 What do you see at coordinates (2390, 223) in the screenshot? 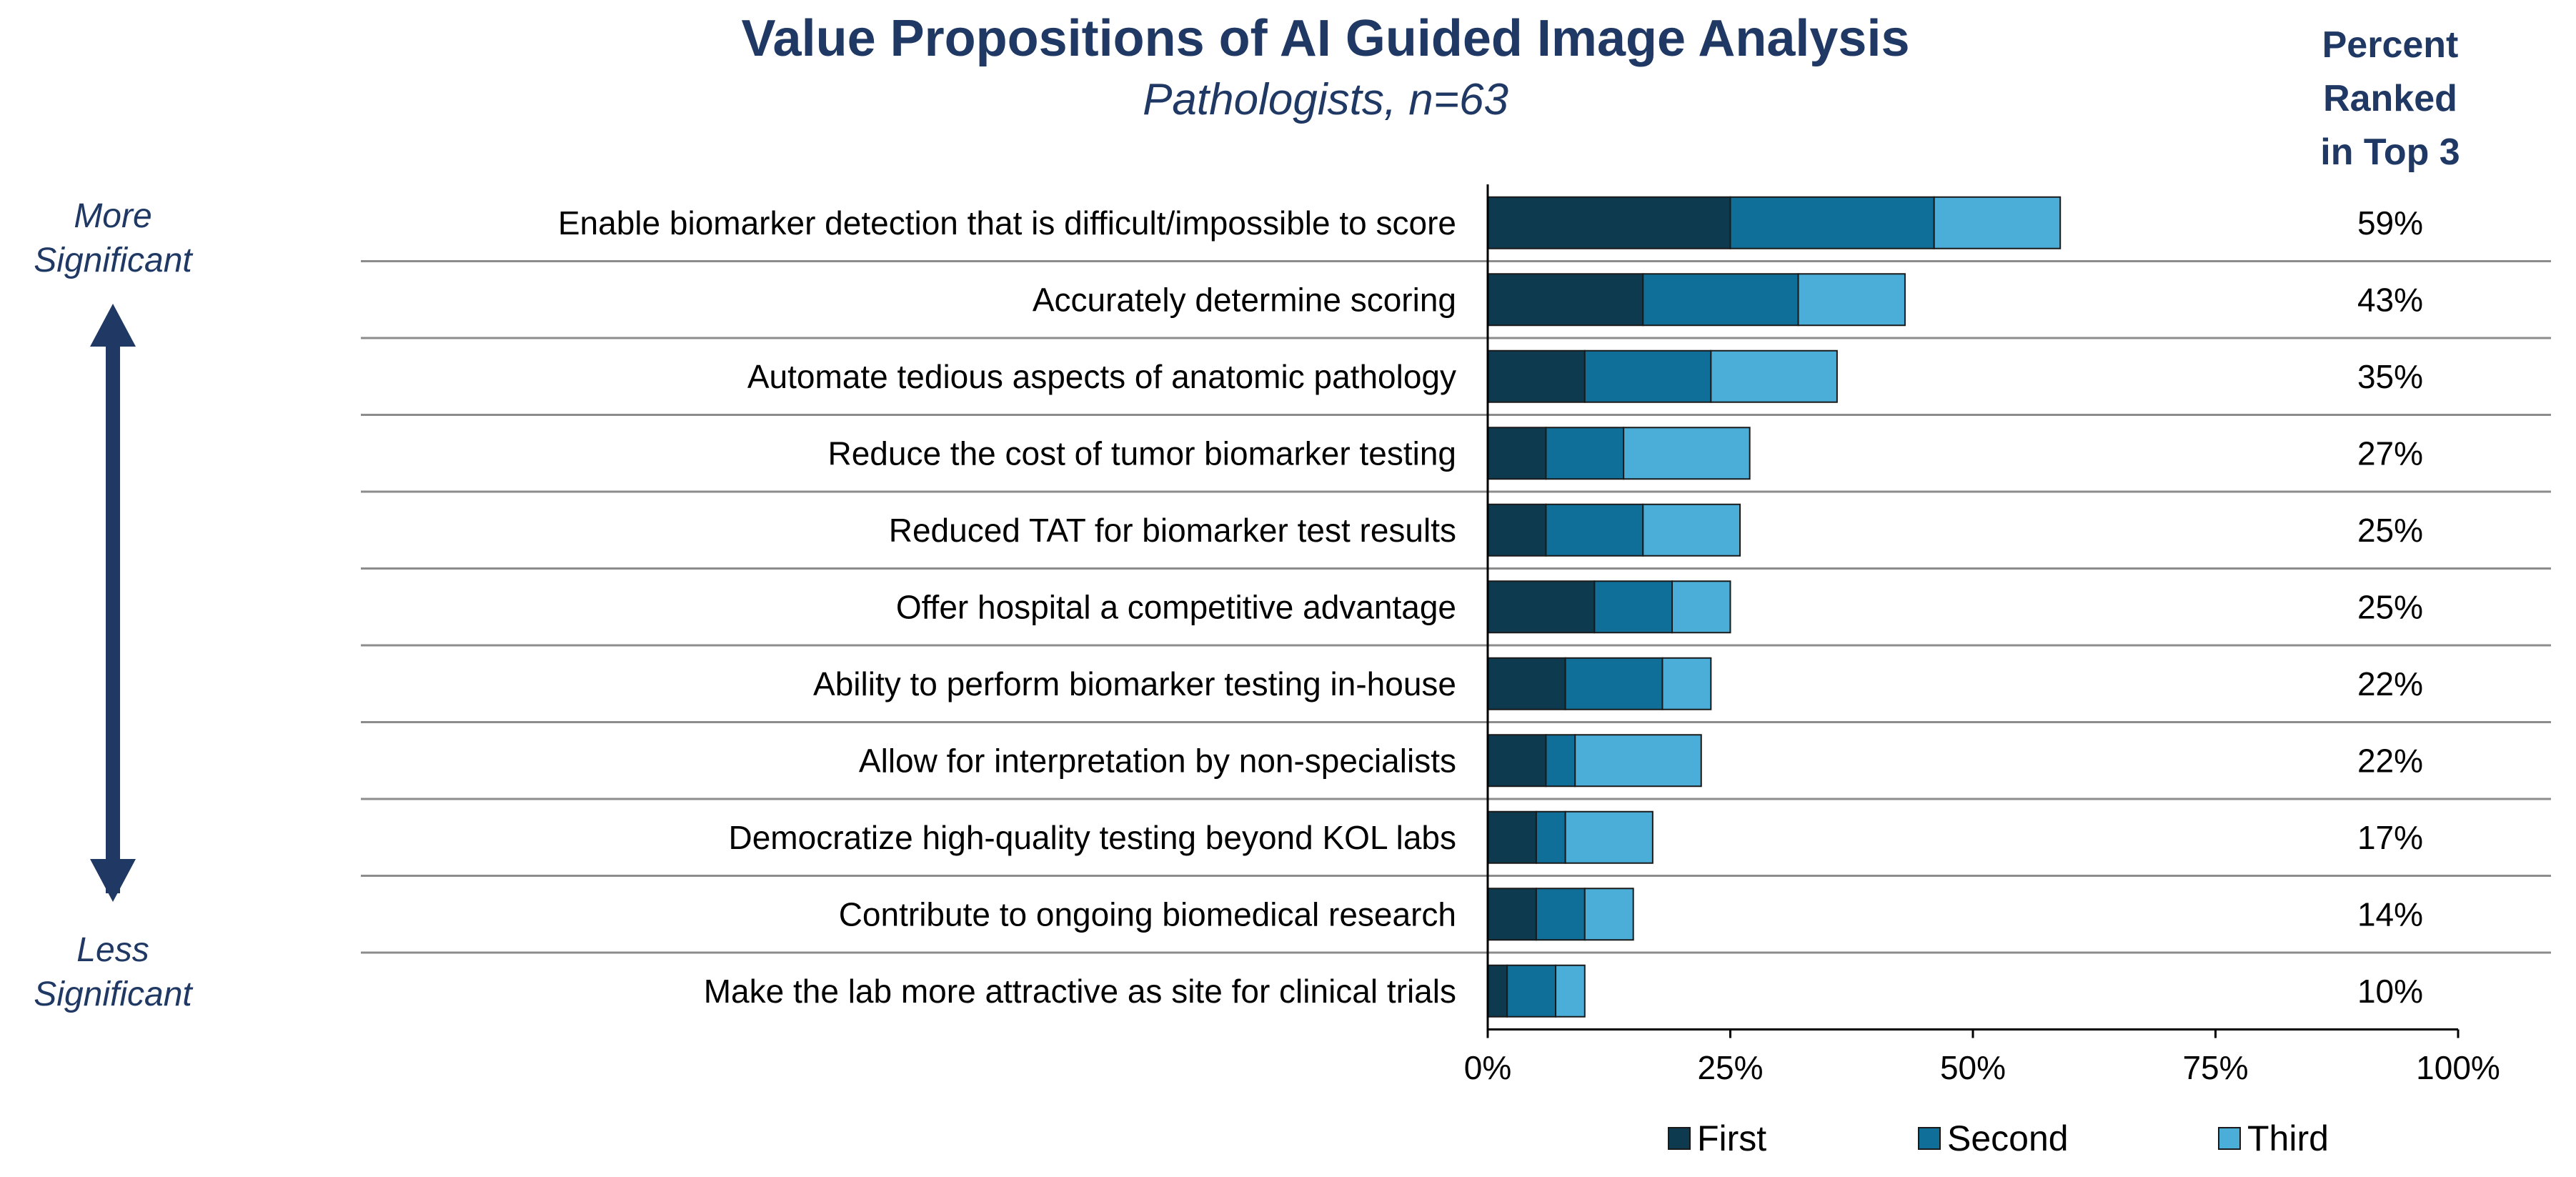
I see `percent-label: 59%` at bounding box center [2390, 223].